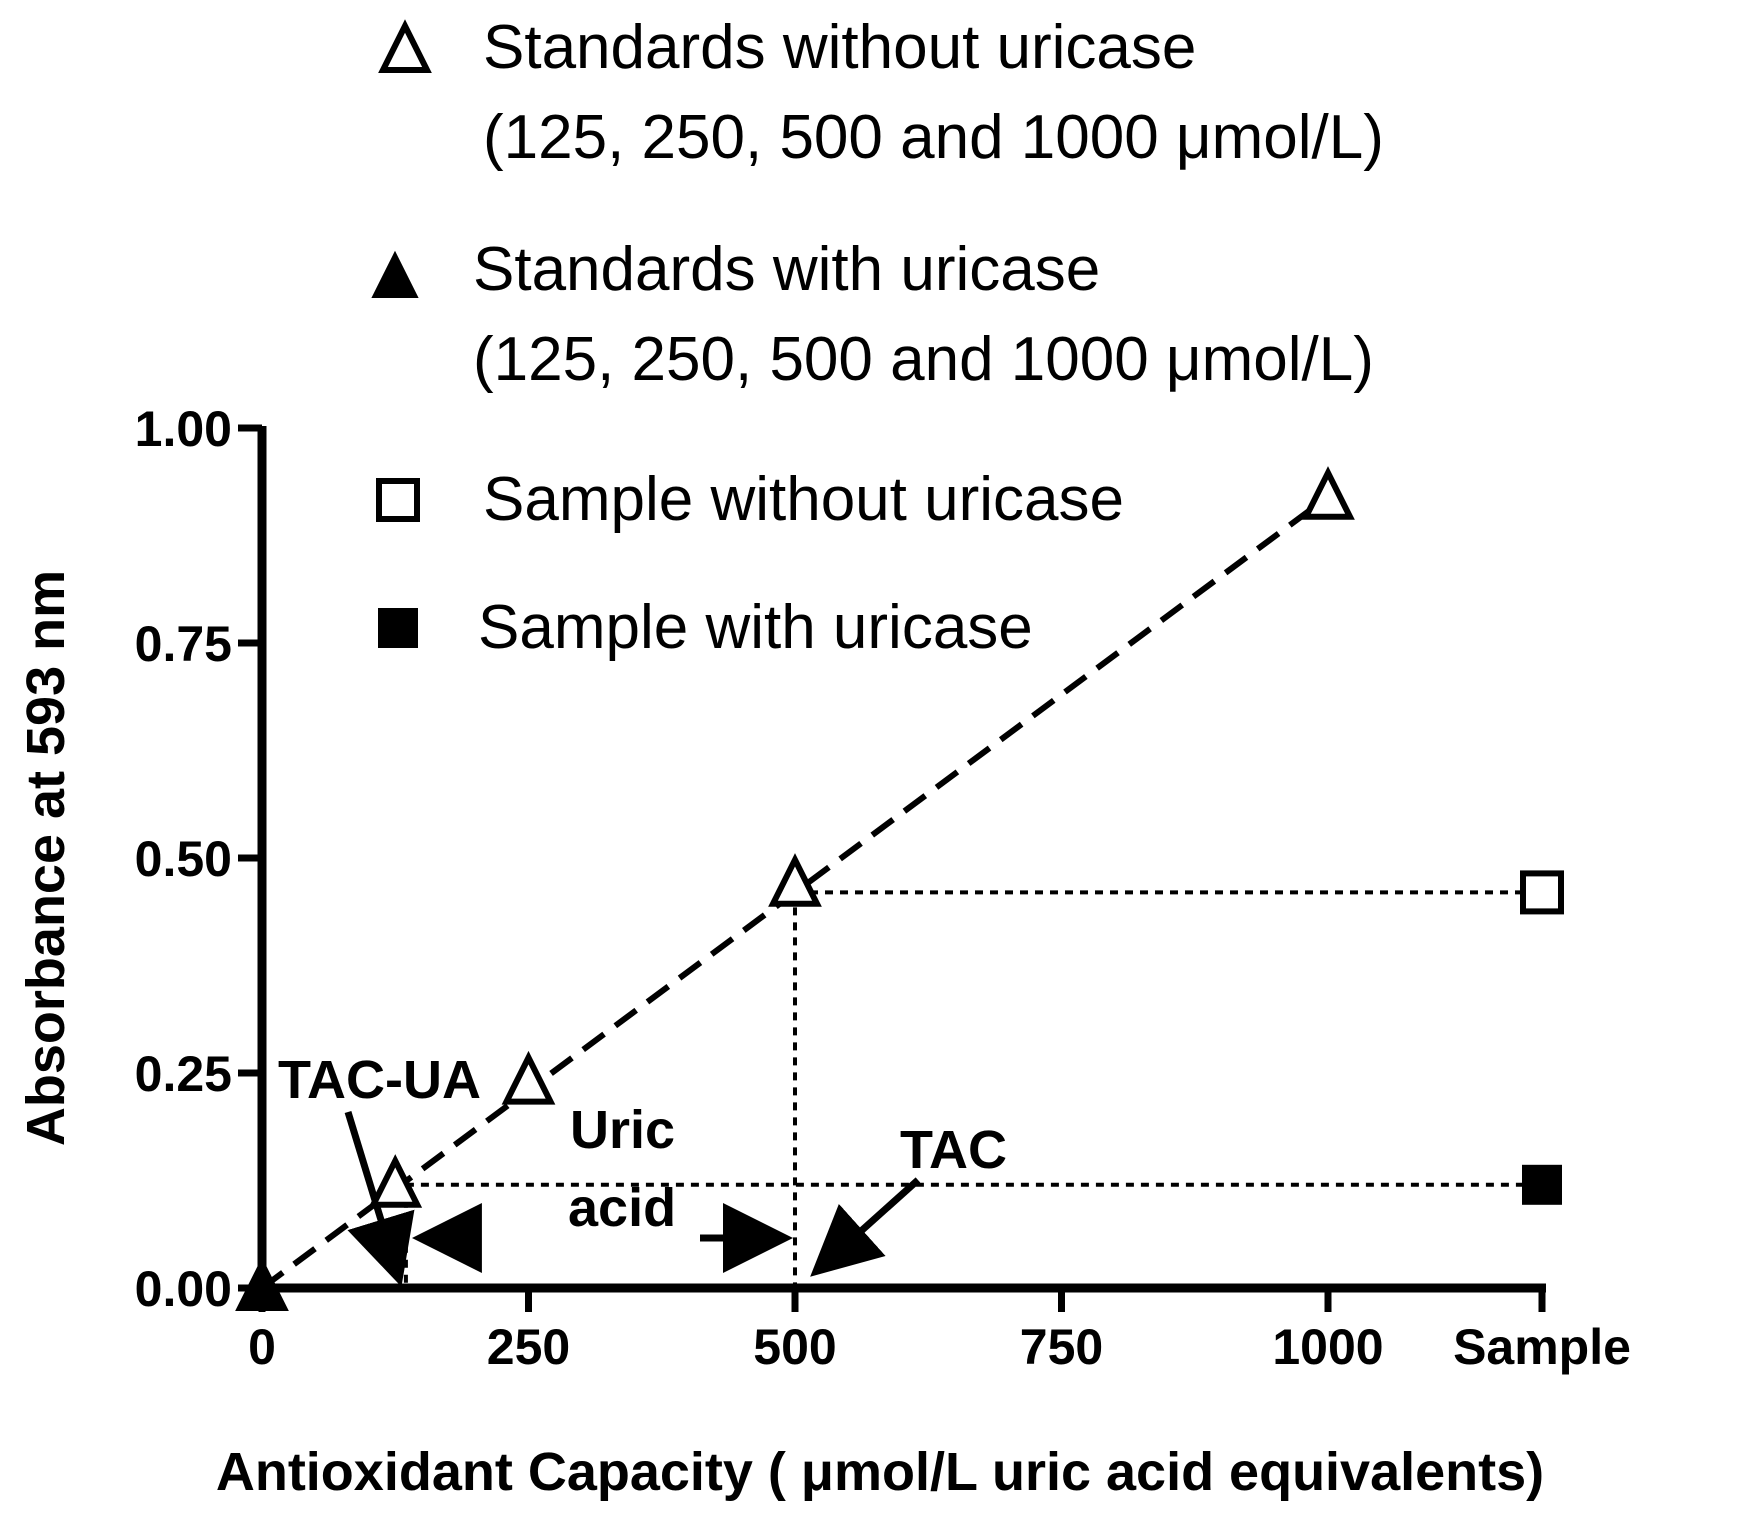 The image size is (1739, 1521). Describe the element at coordinates (794, 1347) in the screenshot. I see `x-tick-label: 500` at that location.